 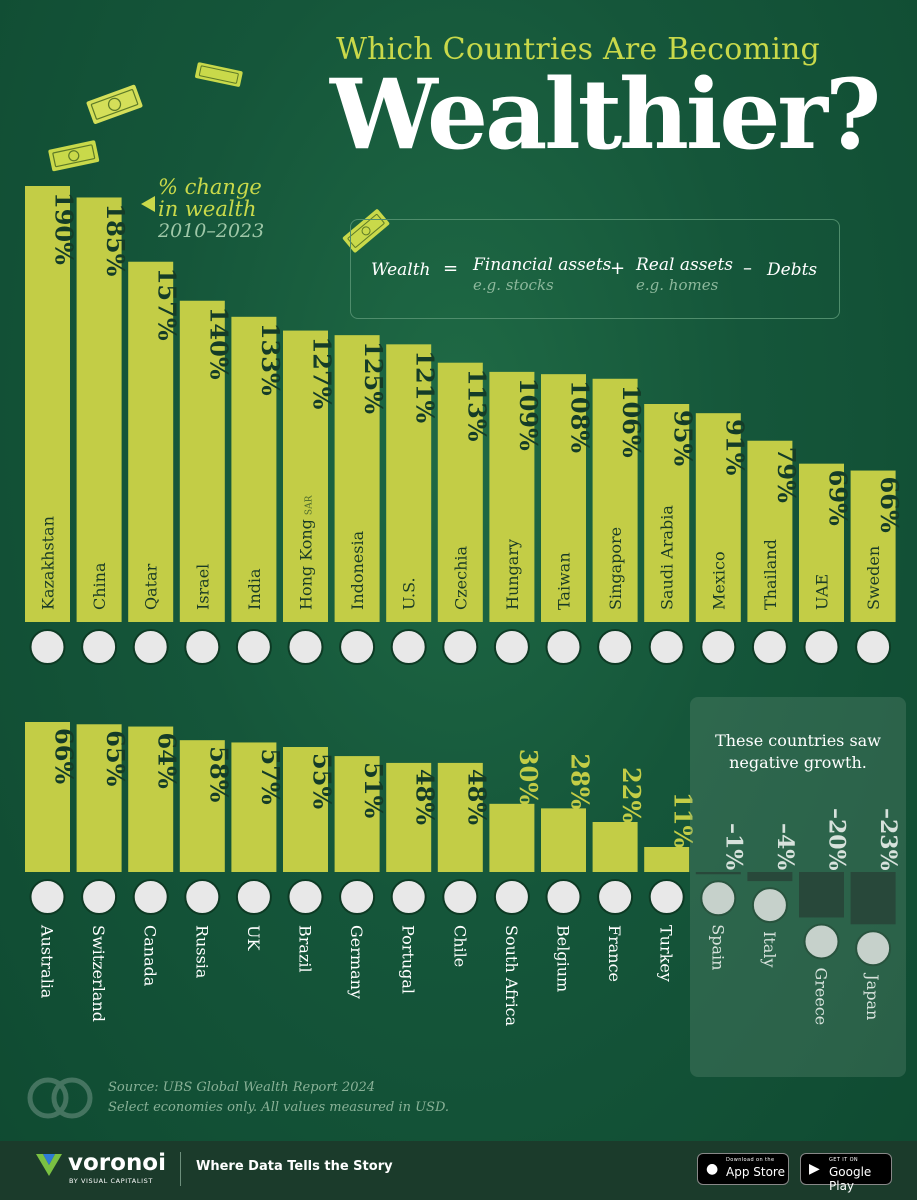 I want to click on formula-real: Real assets, so click(x=685, y=265).